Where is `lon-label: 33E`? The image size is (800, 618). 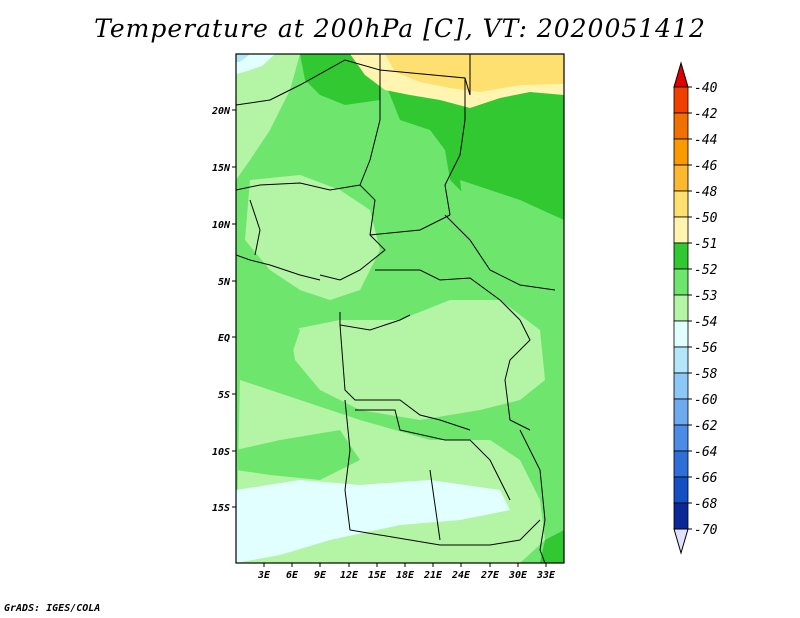
lon-label: 33E is located at coordinates (546, 575).